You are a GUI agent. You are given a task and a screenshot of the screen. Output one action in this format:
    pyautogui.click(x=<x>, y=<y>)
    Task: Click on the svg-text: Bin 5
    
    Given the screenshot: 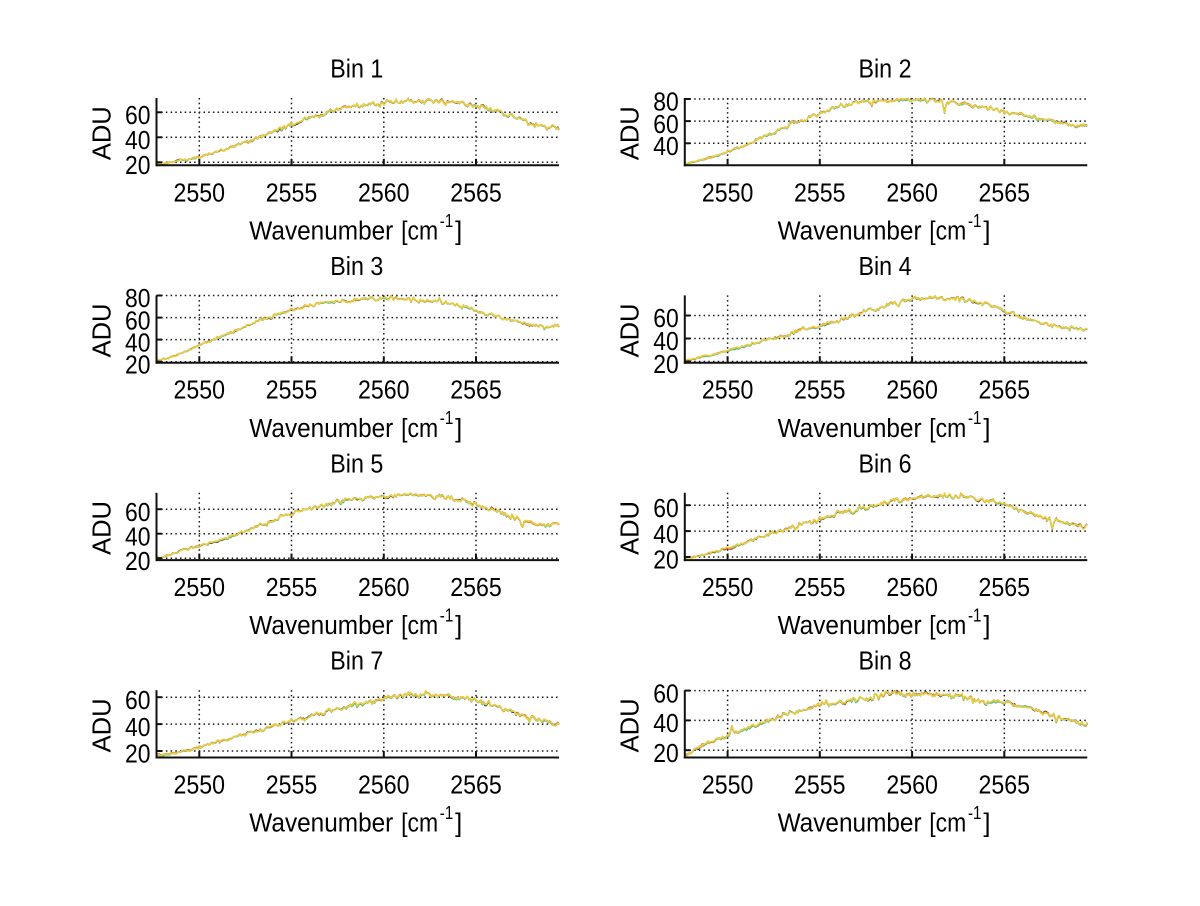 What is the action you would take?
    pyautogui.click(x=356, y=464)
    